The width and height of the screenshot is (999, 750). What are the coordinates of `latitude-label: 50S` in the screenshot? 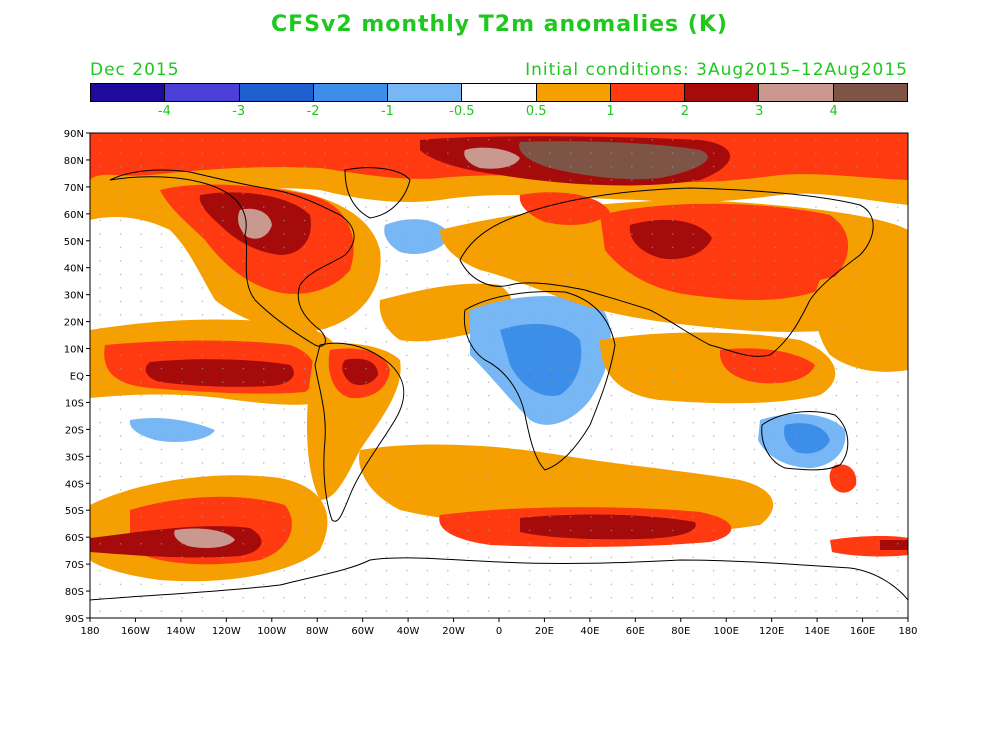 It's located at (74, 511).